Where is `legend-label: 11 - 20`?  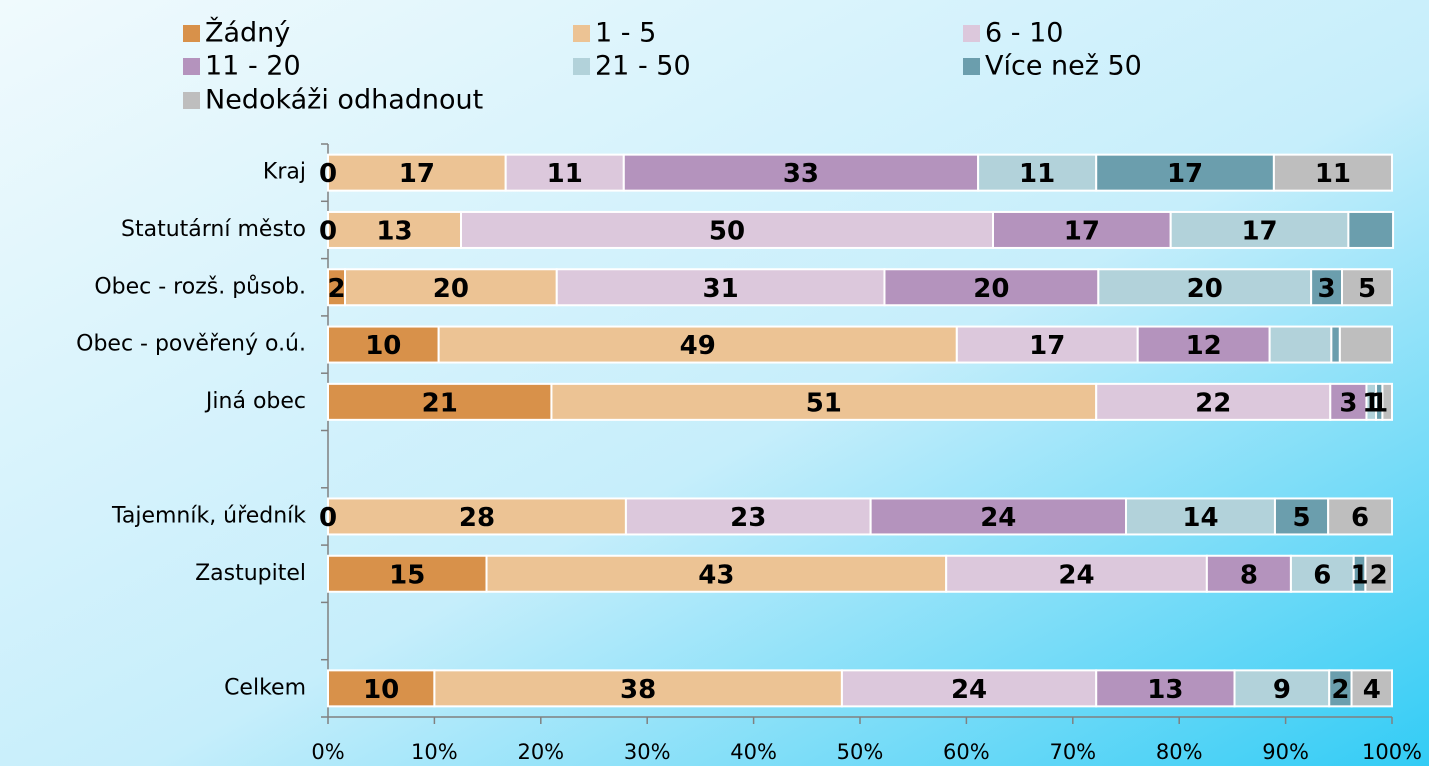
legend-label: 11 - 20 is located at coordinates (253, 66).